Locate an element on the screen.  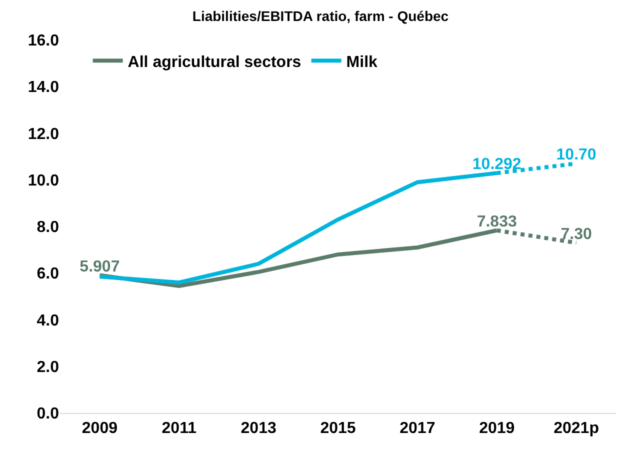
chart-title: Liabilities/EBITDA ratio, farm - Québec is located at coordinates (320, 16).